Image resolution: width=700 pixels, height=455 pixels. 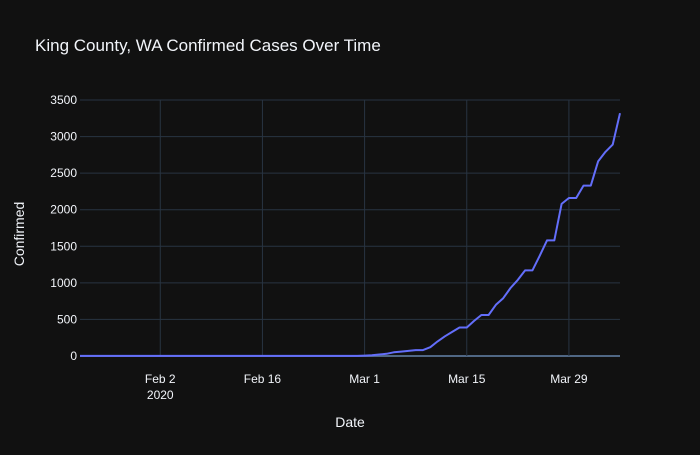 I want to click on x-tick-label: Mar 15, so click(x=467, y=379).